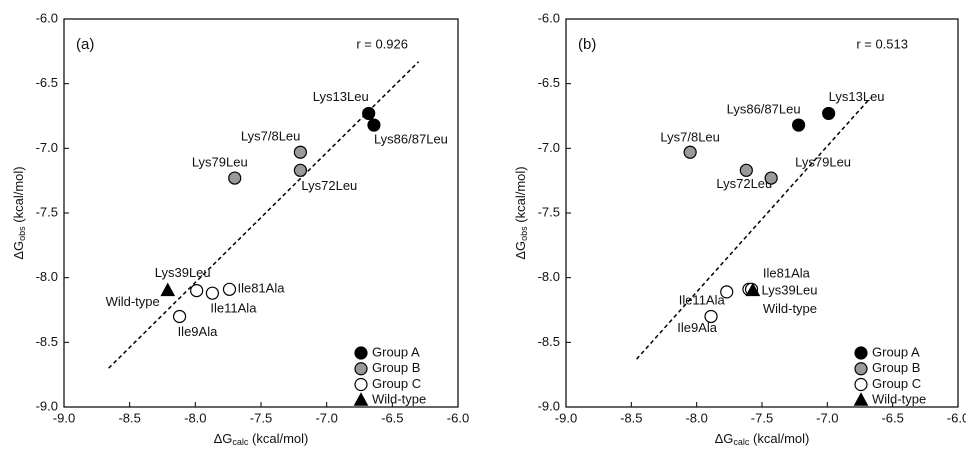  What do you see at coordinates (697, 327) in the screenshot?
I see `point-label: Ile9Ala` at bounding box center [697, 327].